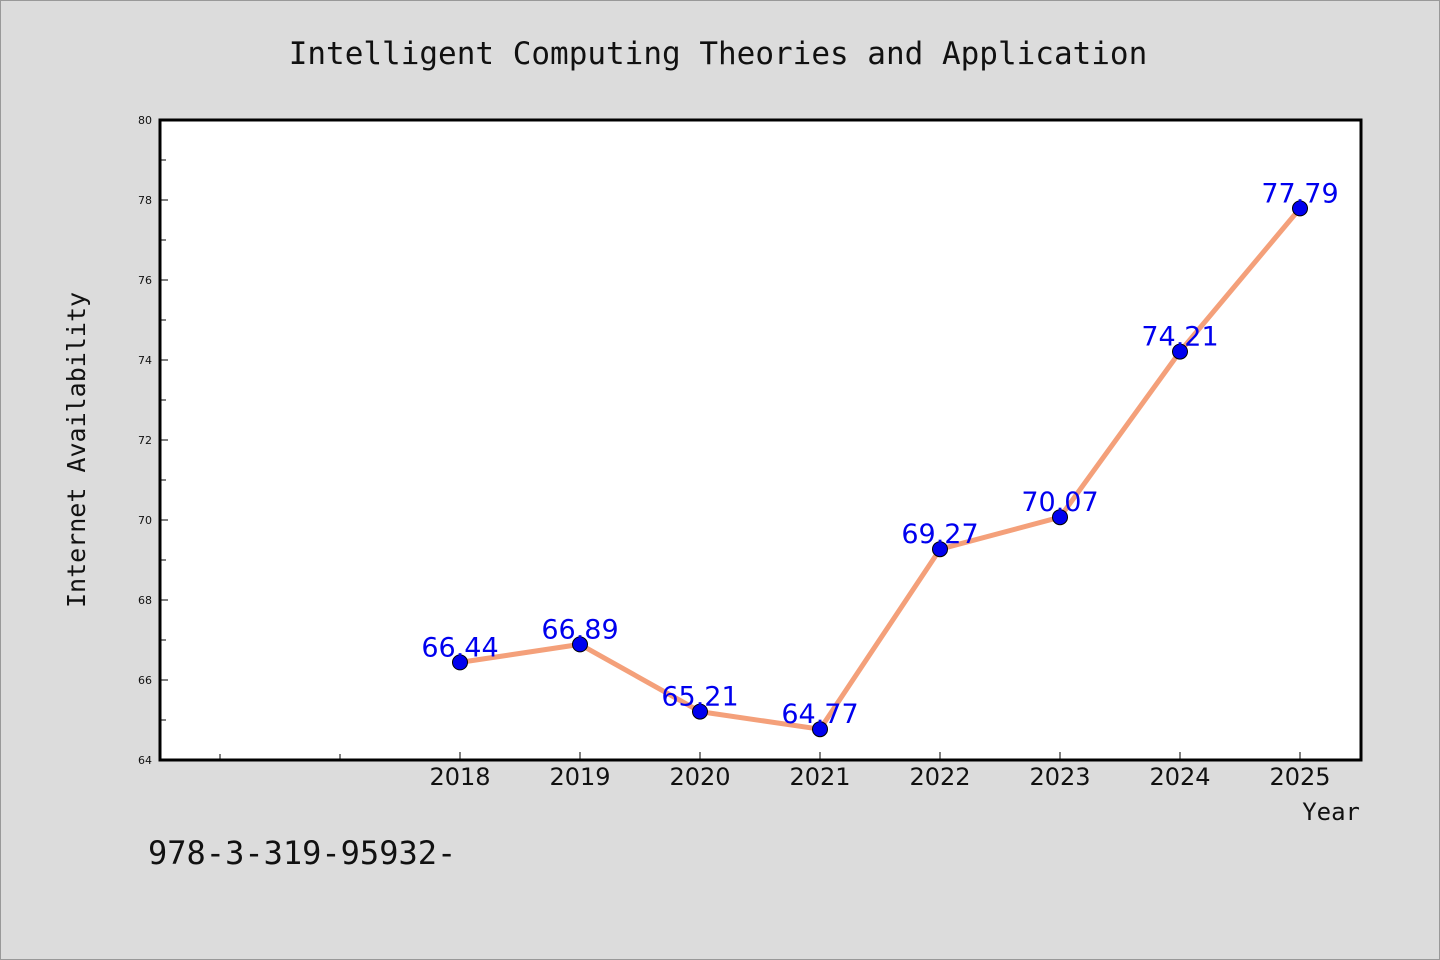 Image resolution: width=1440 pixels, height=960 pixels. I want to click on footnote-text: 978-3-319-95932-, so click(302, 853).